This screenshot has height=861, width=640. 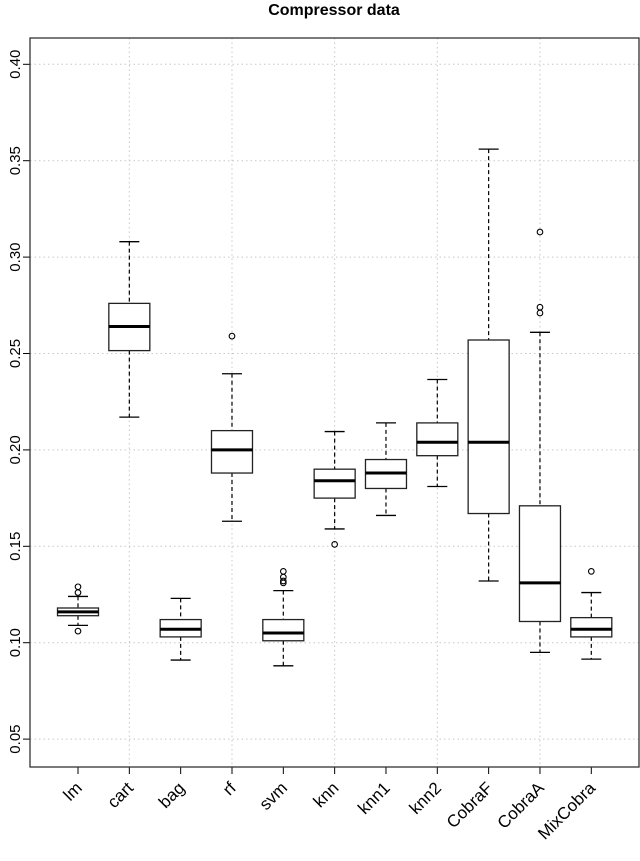 I want to click on x-tick-label: knn, so click(x=326, y=794).